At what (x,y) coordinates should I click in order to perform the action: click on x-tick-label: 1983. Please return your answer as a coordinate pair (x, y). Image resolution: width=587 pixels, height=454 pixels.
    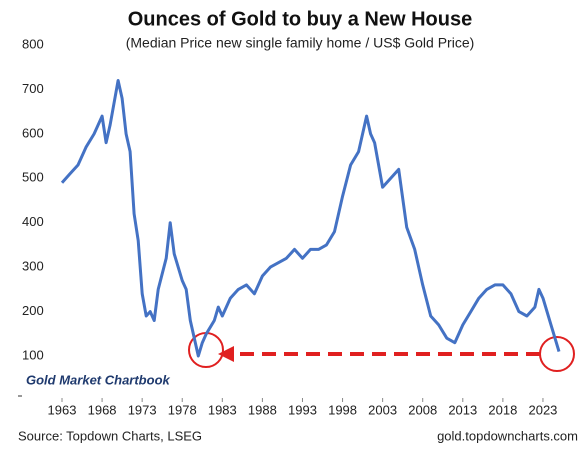
    Looking at the image, I should click on (222, 409).